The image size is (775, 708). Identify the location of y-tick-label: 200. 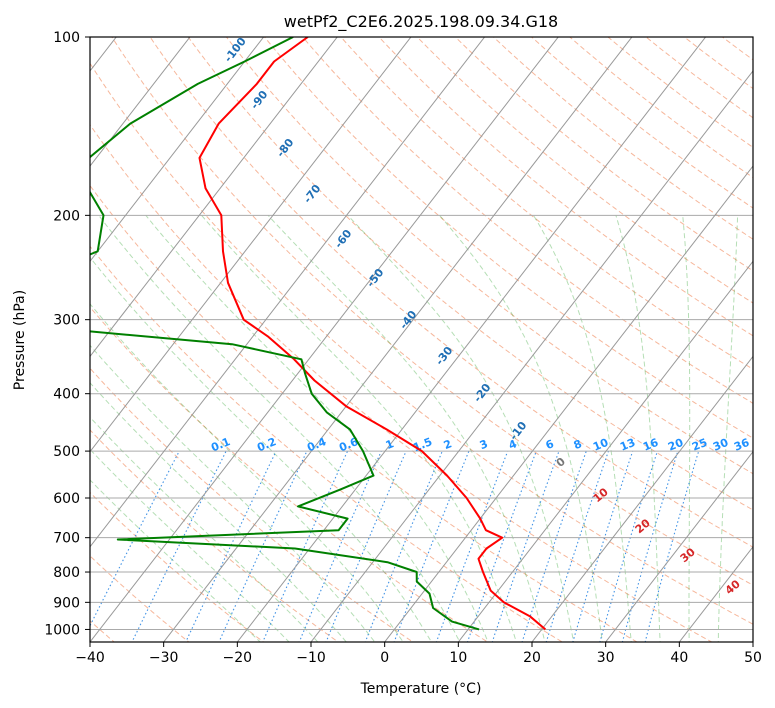
(66, 216).